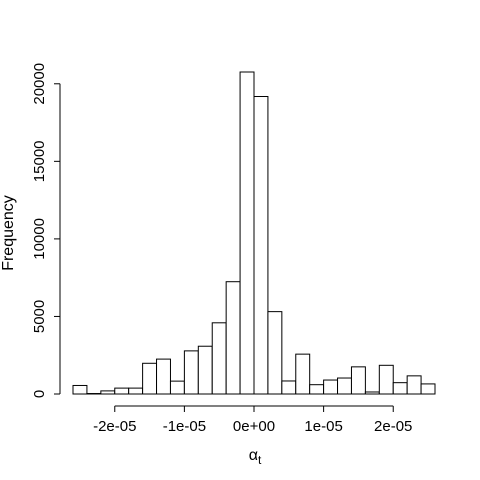  Describe the element at coordinates (114, 426) in the screenshot. I see `x-axis-tick-label: -2e-05` at that location.